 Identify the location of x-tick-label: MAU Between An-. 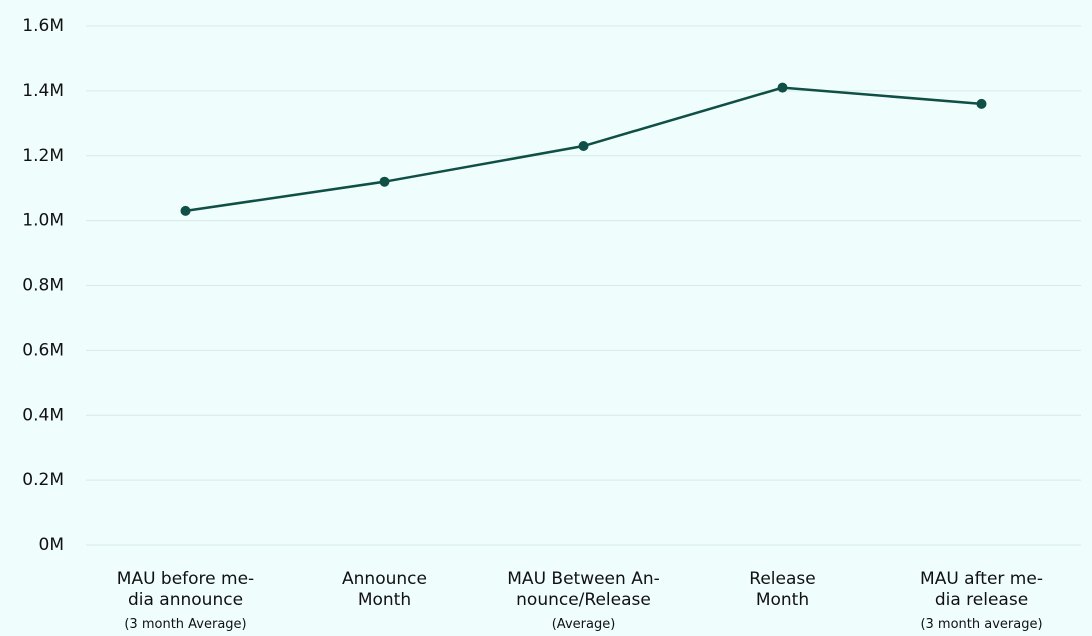
(583, 579).